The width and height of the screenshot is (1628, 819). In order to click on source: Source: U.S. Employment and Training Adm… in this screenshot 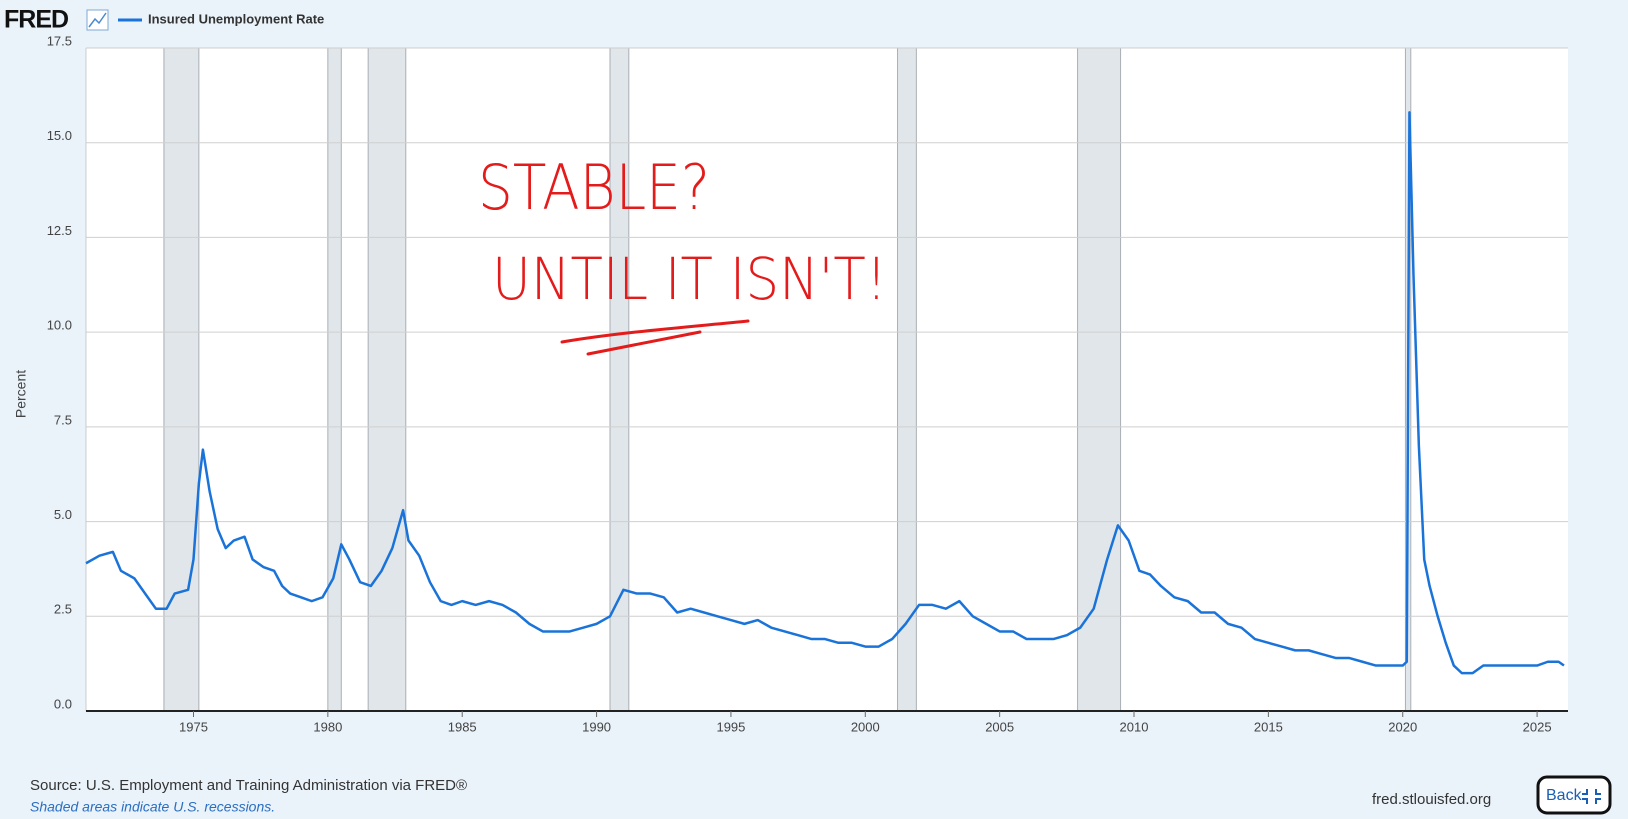, I will do `click(248, 785)`.